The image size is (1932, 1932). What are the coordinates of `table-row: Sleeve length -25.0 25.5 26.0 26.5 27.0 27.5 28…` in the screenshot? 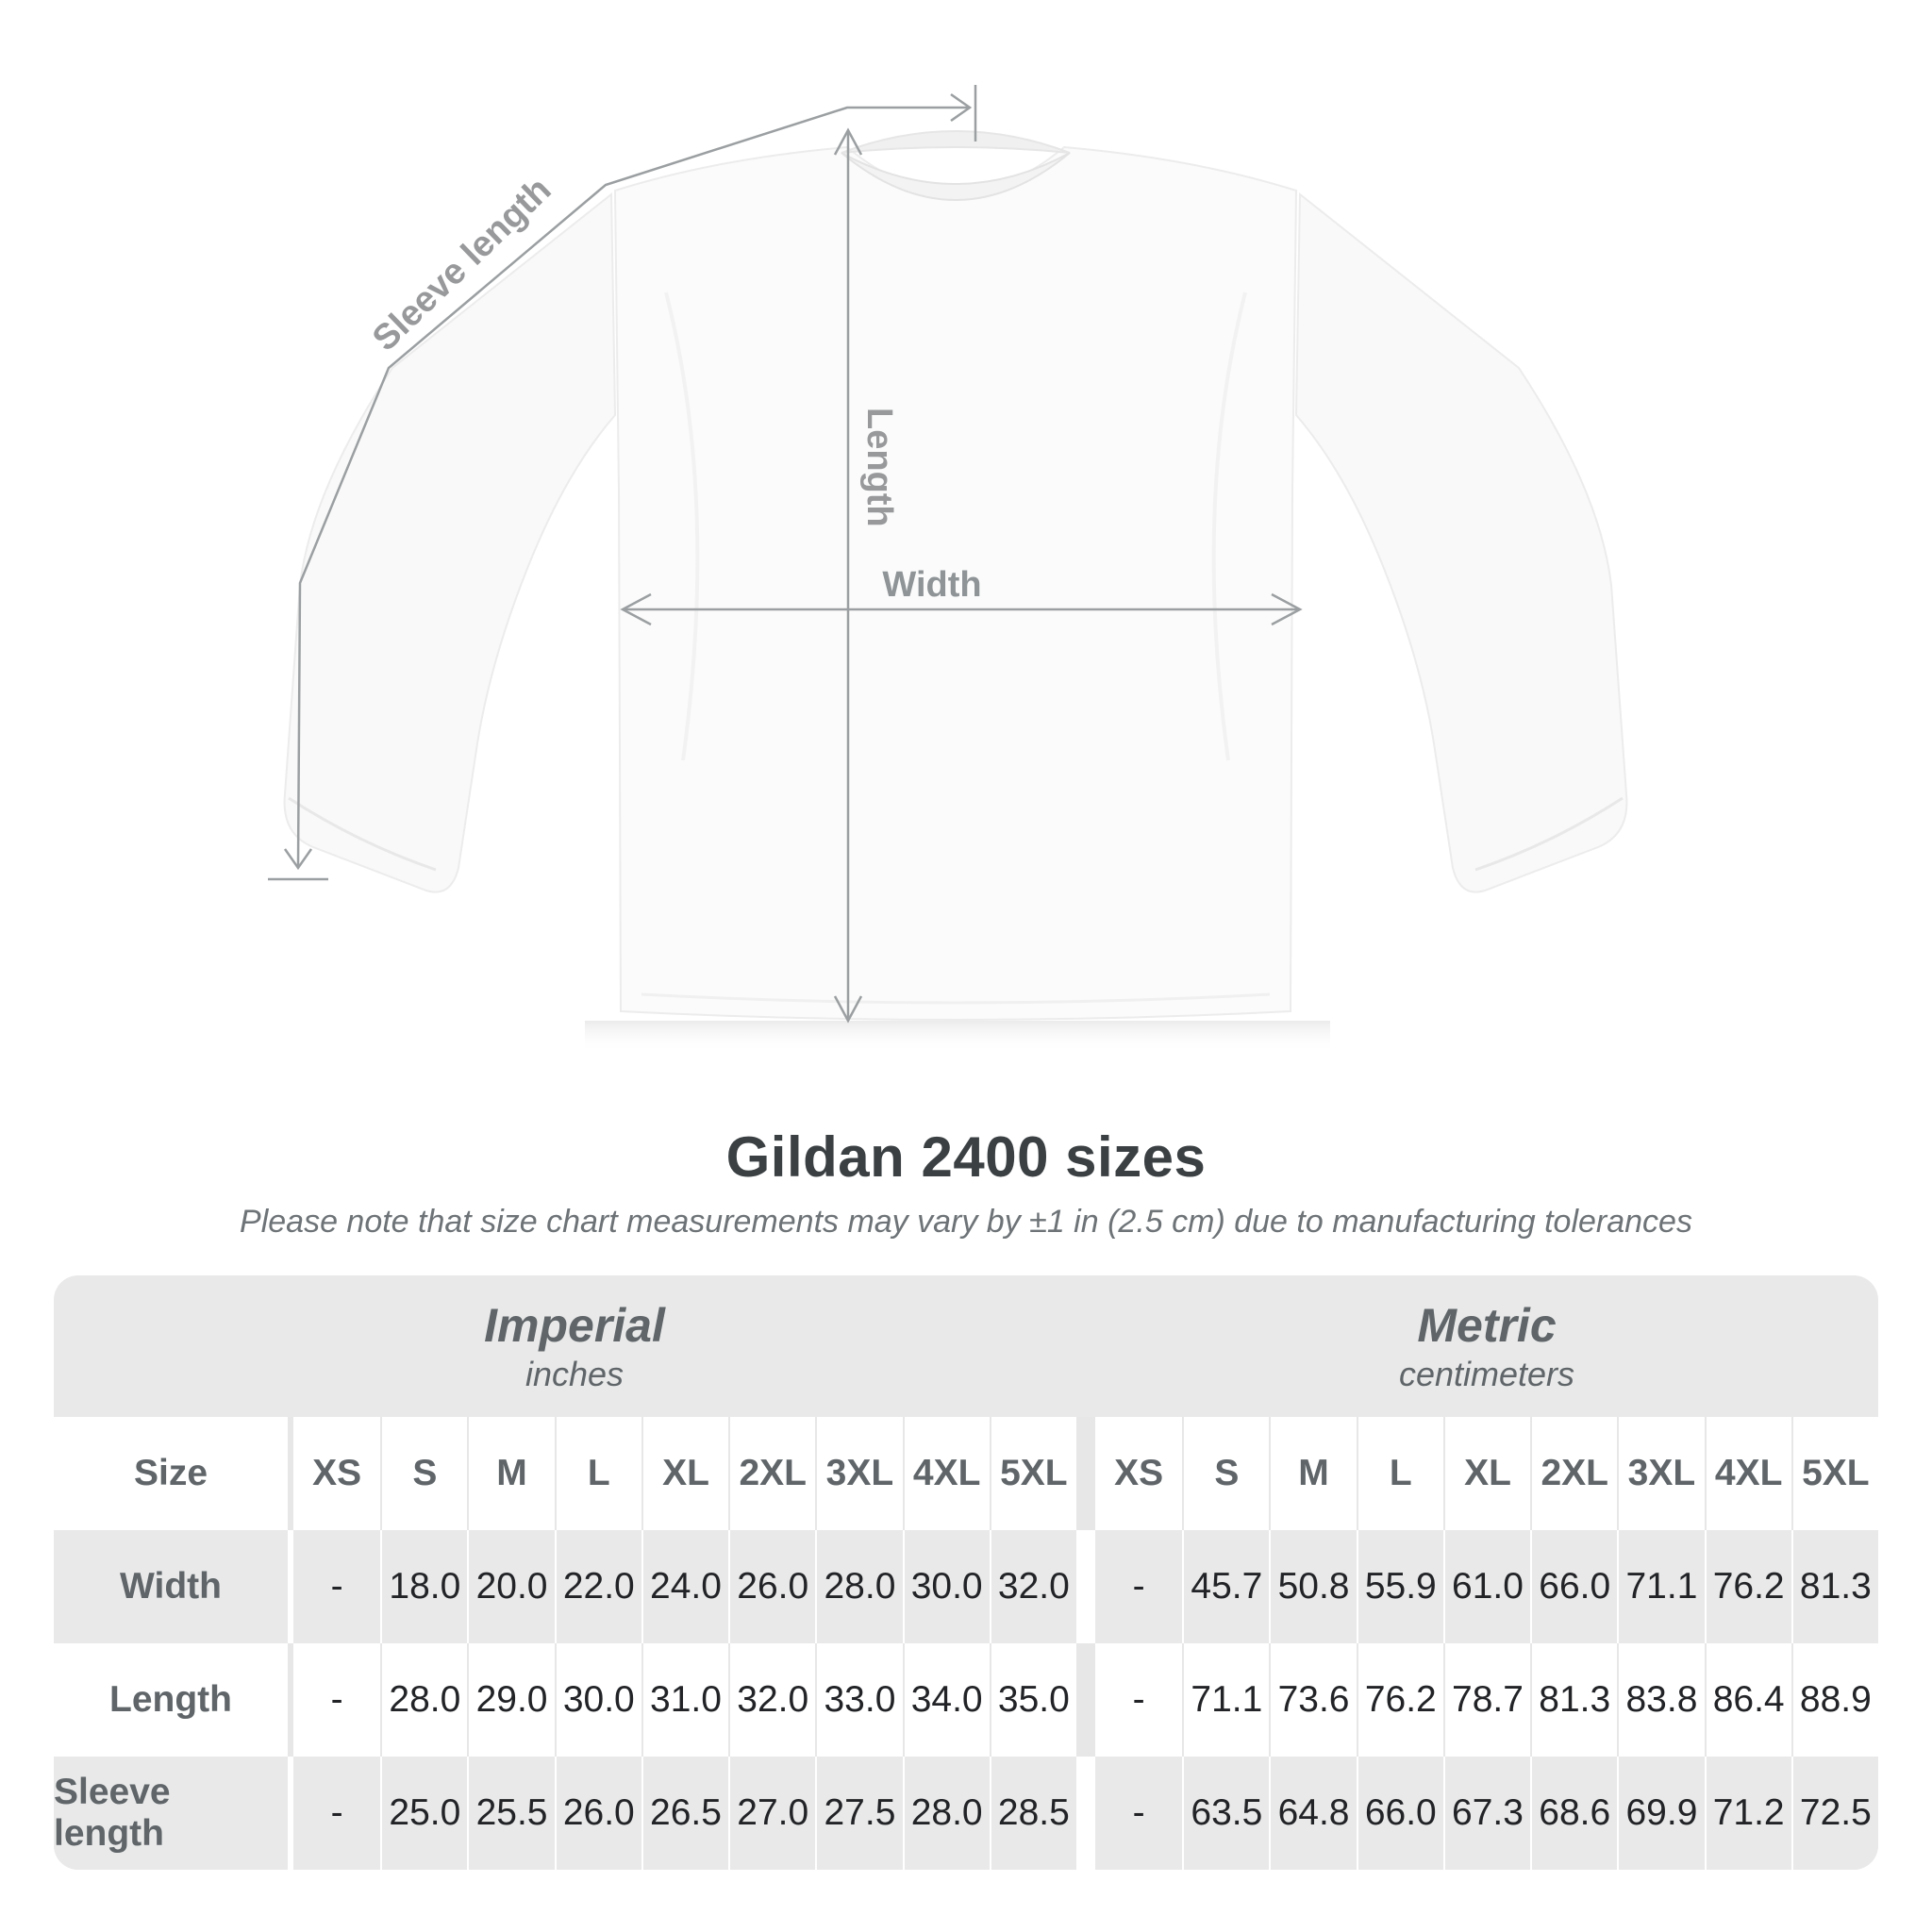 It's located at (966, 1814).